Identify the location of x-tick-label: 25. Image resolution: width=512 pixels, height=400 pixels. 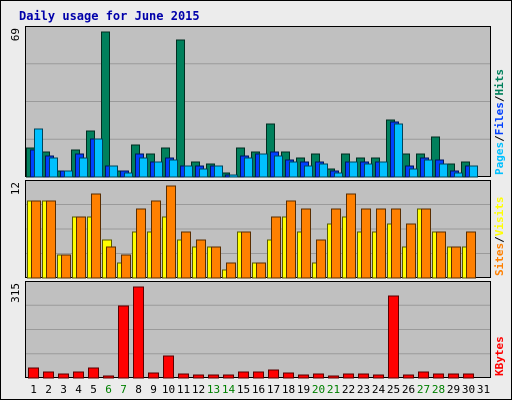
(393, 389).